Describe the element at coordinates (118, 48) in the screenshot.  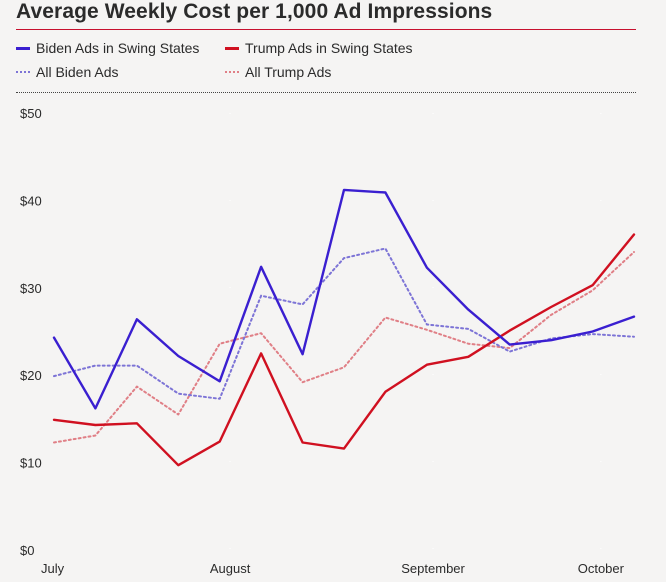
I see `legend-label-biden-swing: Biden Ads in Swing States` at that location.